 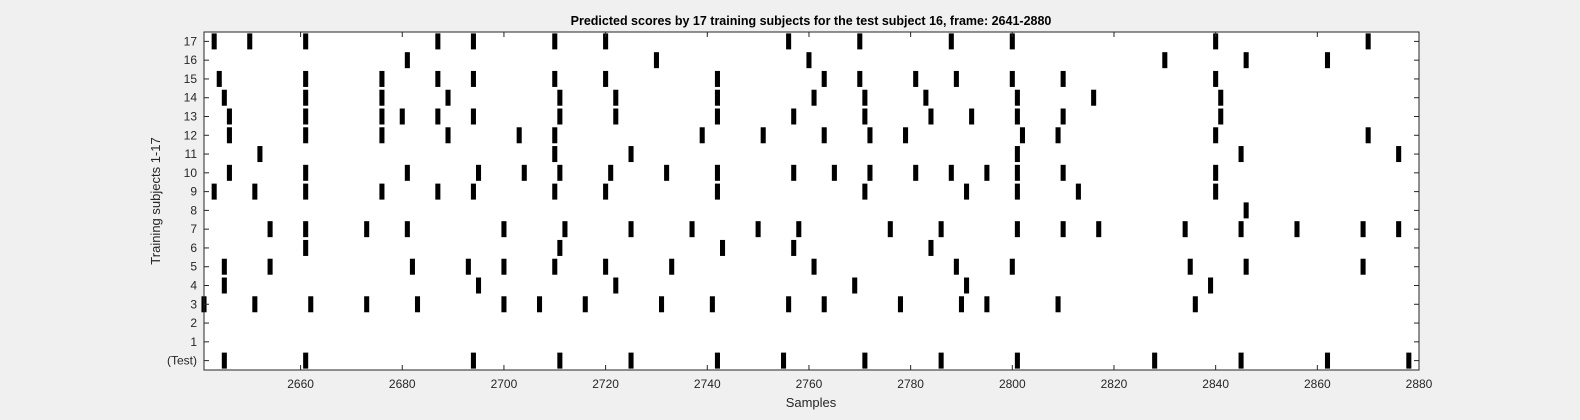 What do you see at coordinates (1215, 384) in the screenshot?
I see `x-tick-label: 2840` at bounding box center [1215, 384].